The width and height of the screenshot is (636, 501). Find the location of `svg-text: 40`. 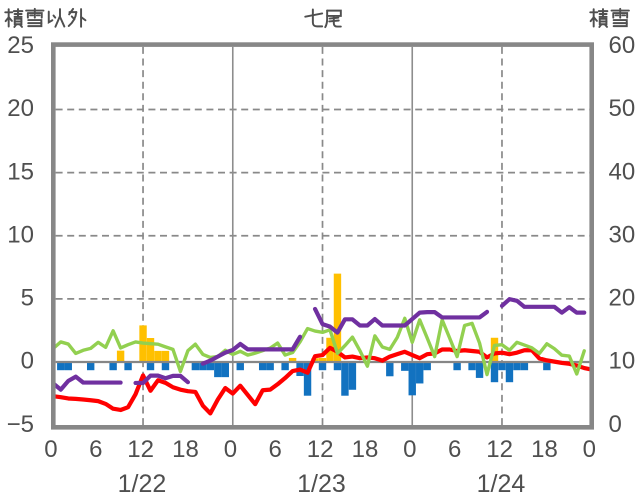

svg-text: 40 is located at coordinates (622, 171).